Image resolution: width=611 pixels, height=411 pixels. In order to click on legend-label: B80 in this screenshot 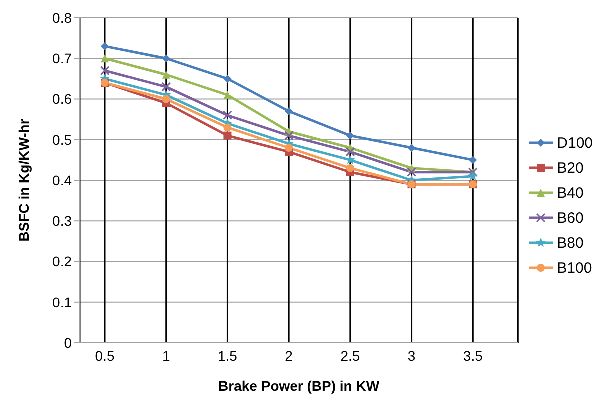, I will do `click(570, 243)`.